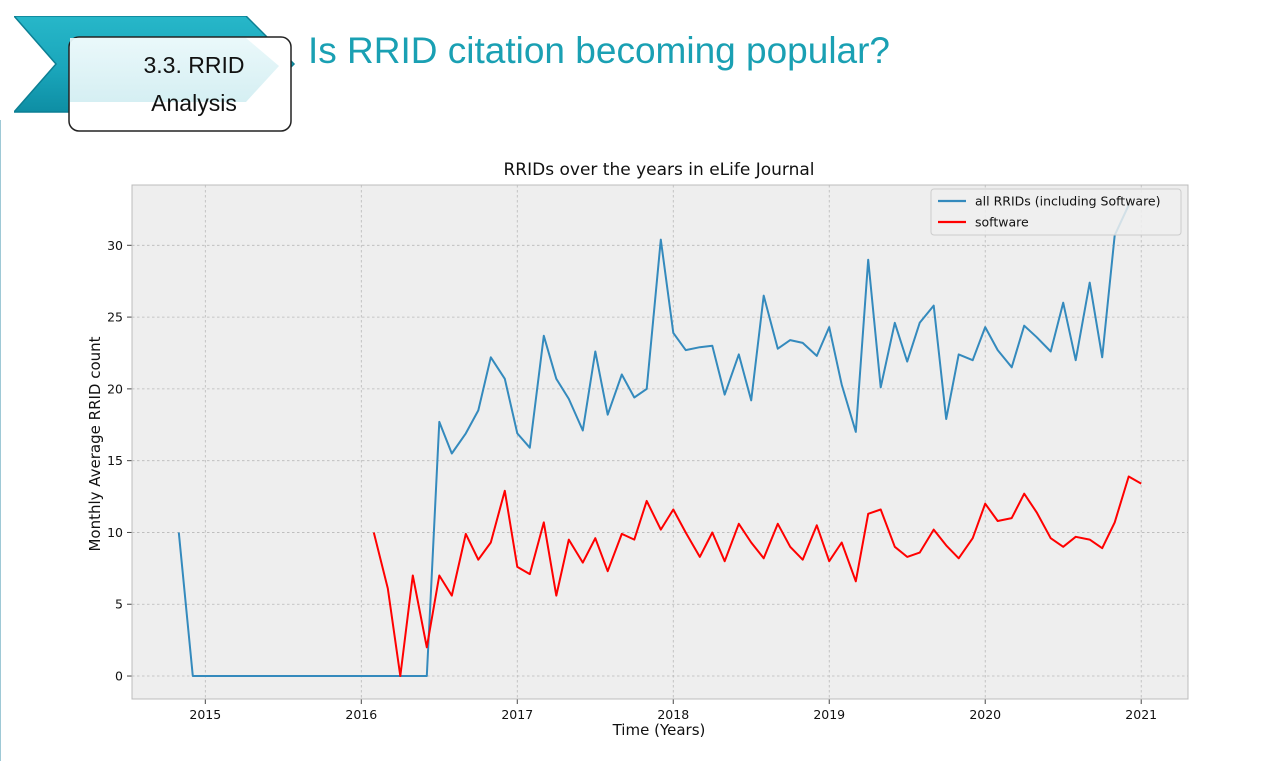 This screenshot has width=1280, height=761. What do you see at coordinates (119, 676) in the screenshot?
I see `y-tick-label: 0` at bounding box center [119, 676].